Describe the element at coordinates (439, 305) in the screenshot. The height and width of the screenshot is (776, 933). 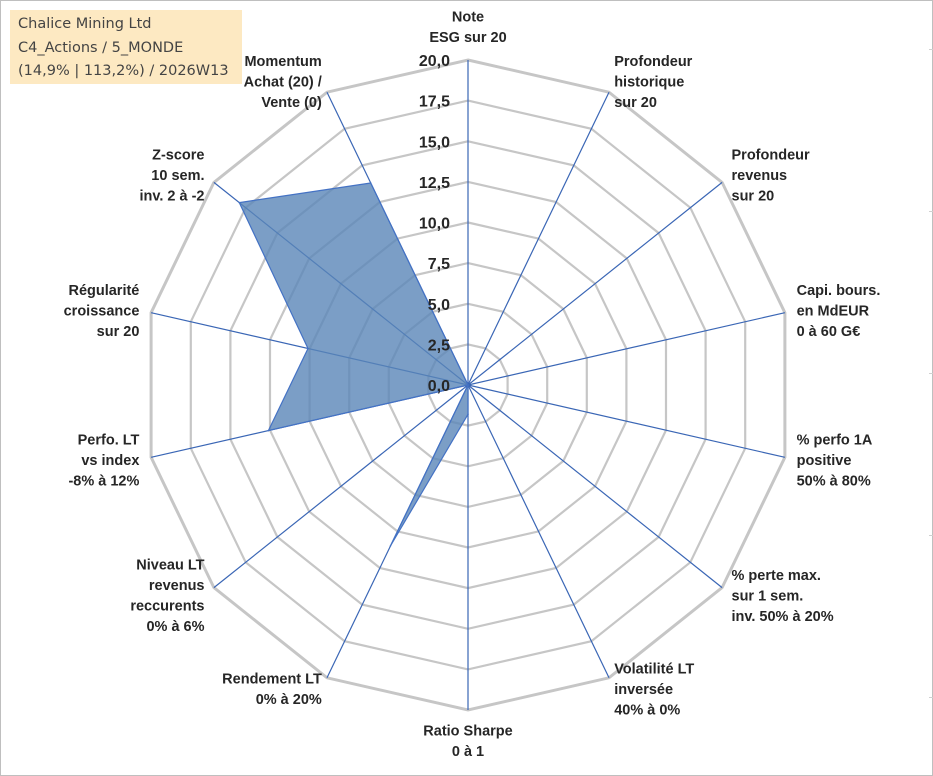
I see `tick-label: 5,0` at that location.